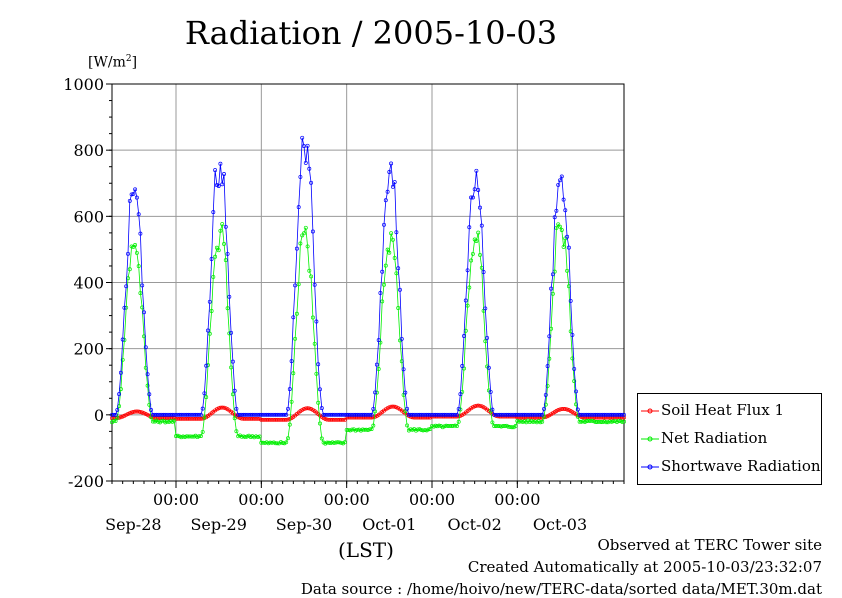 This screenshot has width=842, height=598. What do you see at coordinates (88, 283) in the screenshot?
I see `y-tick-label: 400` at bounding box center [88, 283].